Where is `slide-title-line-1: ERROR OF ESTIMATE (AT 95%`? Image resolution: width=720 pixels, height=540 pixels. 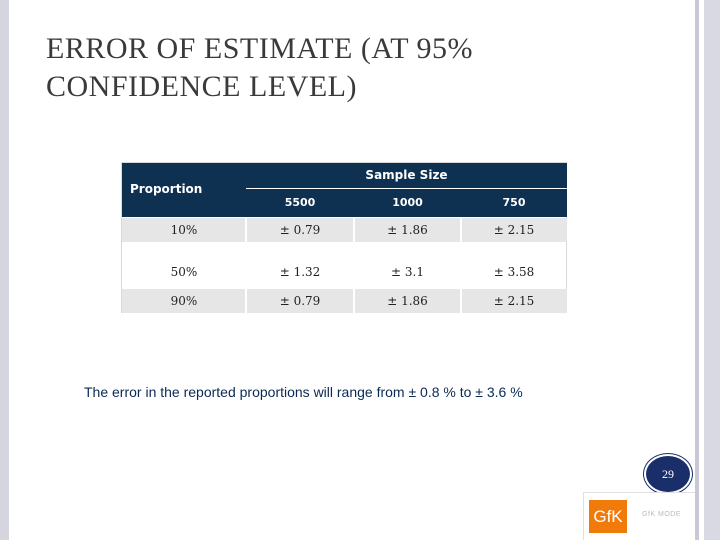 slide-title-line-1: ERROR OF ESTIMATE (AT 95% is located at coordinates (259, 48).